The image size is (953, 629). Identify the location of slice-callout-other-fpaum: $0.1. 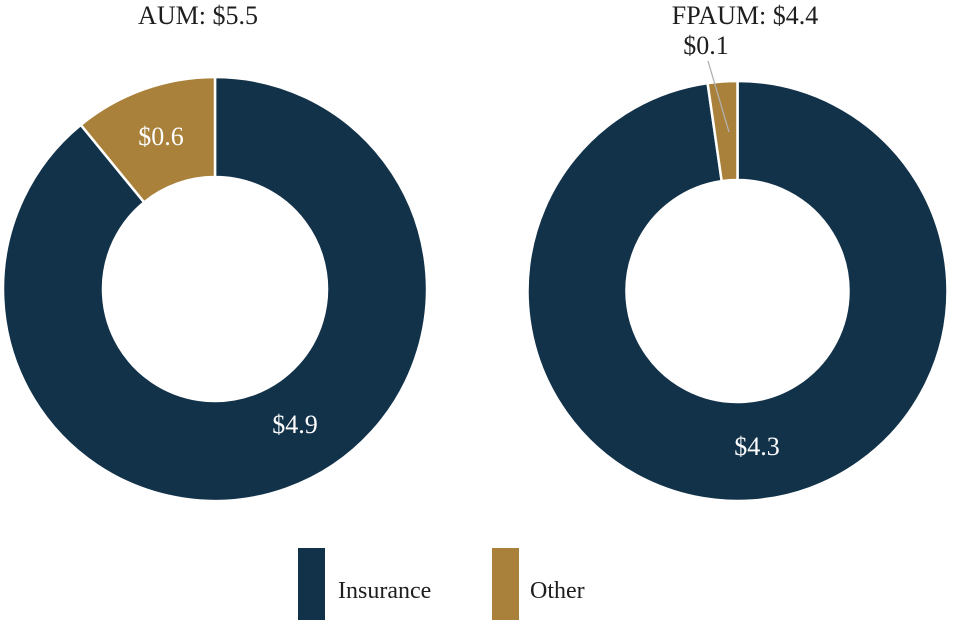
(706, 45).